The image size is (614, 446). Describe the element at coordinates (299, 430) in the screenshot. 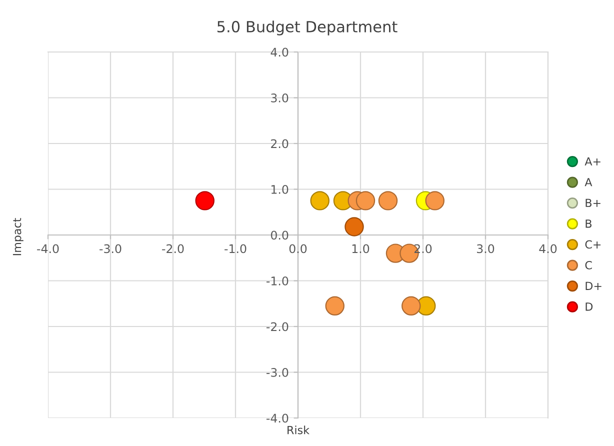

I see `x-axis-title: Risk` at that location.